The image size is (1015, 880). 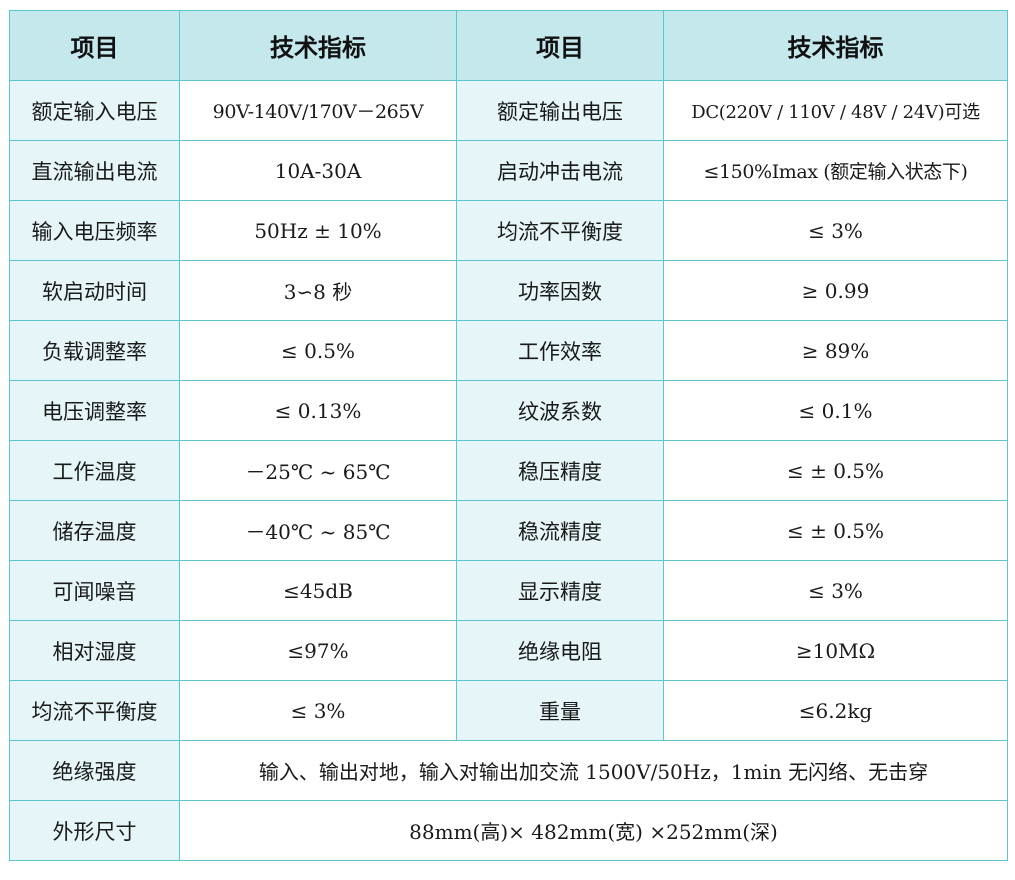 I want to click on spec-value: DC(220V / 110V / 48V / 24V)可选, so click(x=835, y=110).